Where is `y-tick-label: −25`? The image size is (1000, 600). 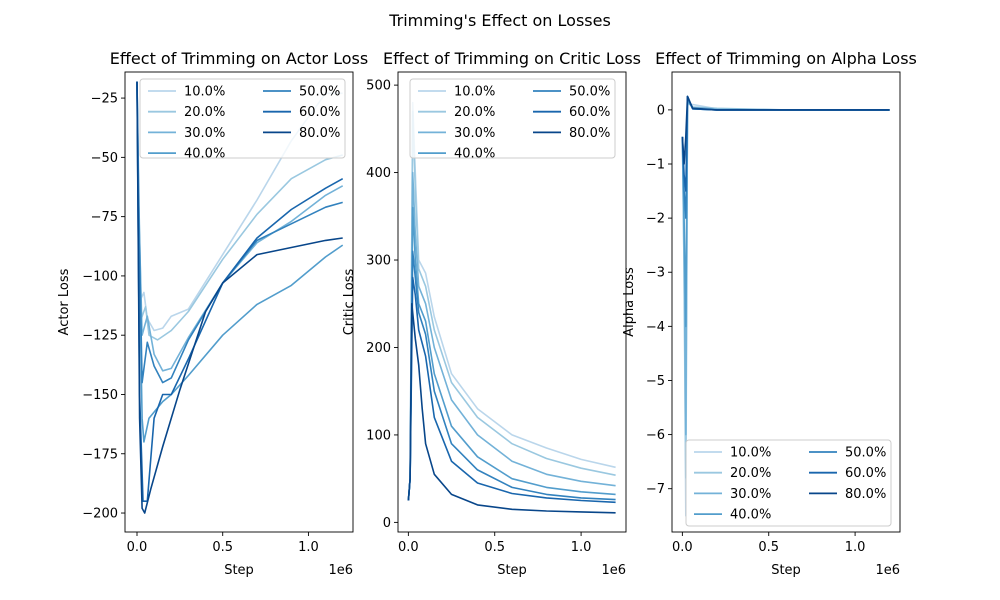
y-tick-label: −25 is located at coordinates (104, 99).